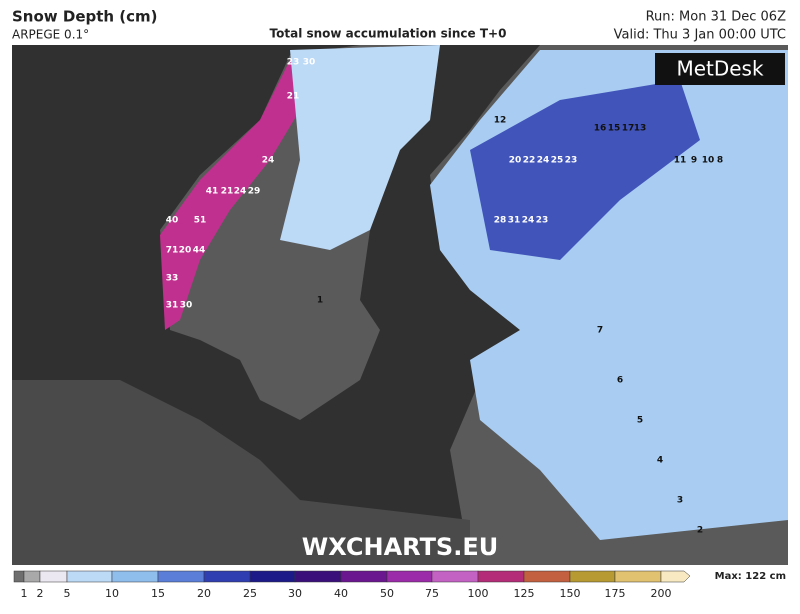 This screenshot has height=614, width=800. I want to click on map-value: 51, so click(200, 221).